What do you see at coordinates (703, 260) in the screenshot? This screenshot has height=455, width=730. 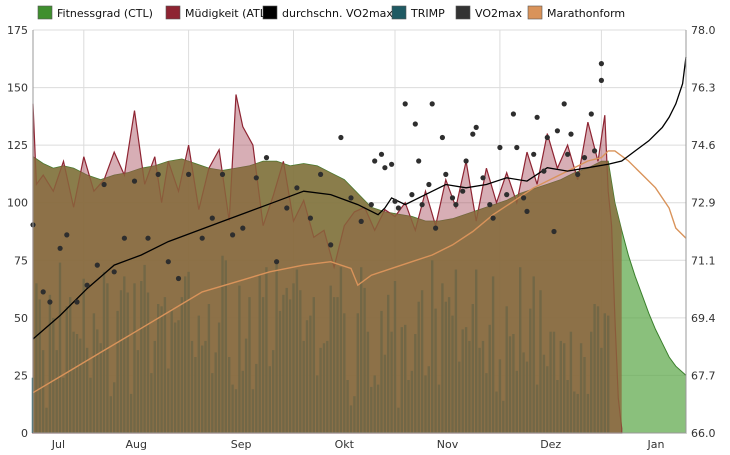 I see `y-right-tick-label: 71.1` at bounding box center [703, 260].